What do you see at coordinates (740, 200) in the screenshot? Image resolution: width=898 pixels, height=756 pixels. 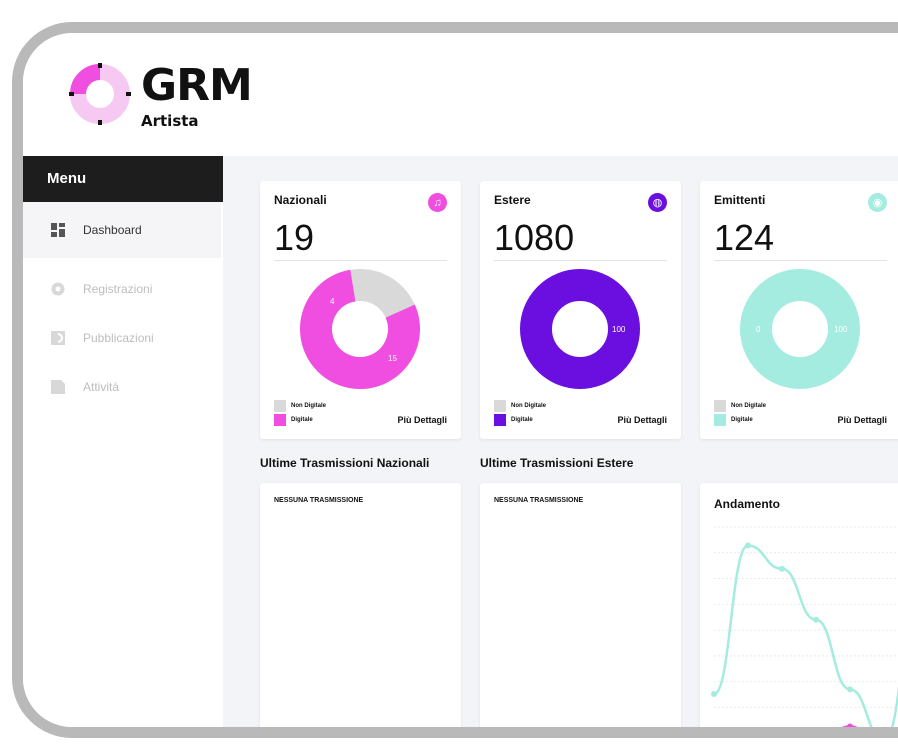 I see `card-title: Emittenti` at bounding box center [740, 200].